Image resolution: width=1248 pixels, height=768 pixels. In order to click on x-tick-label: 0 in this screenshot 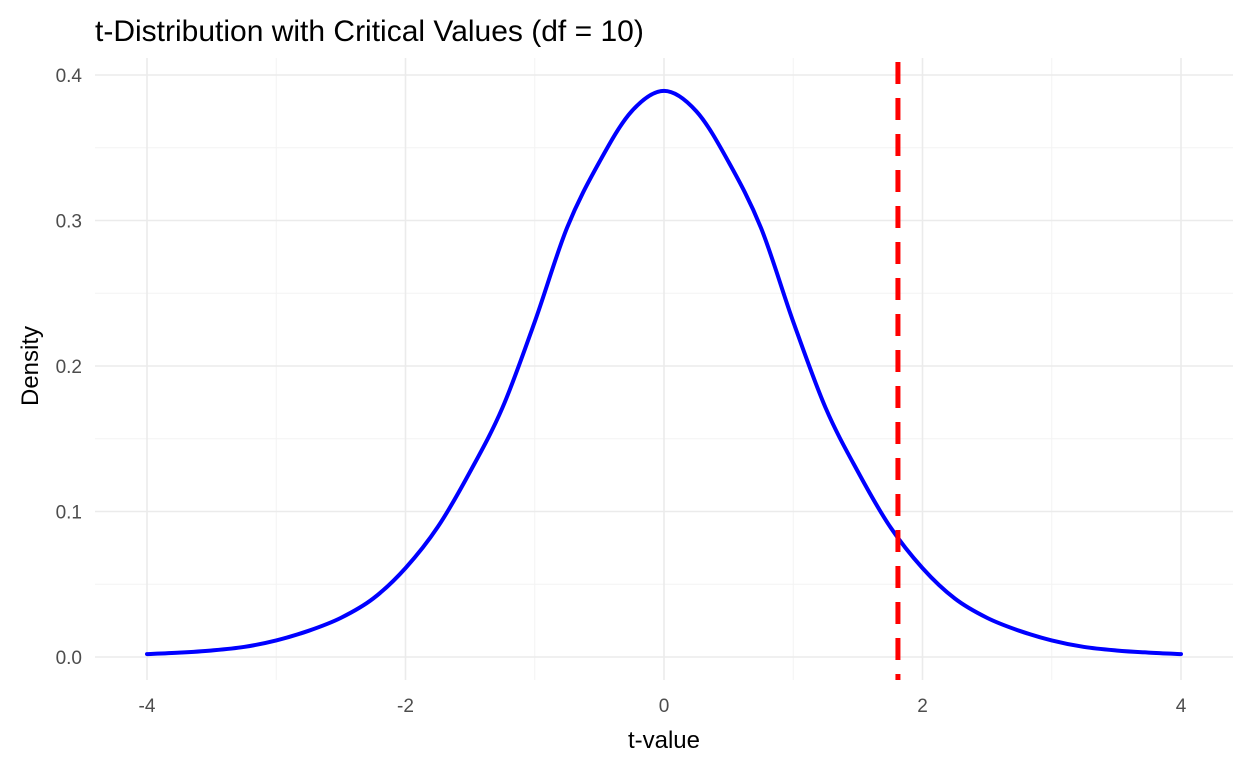, I will do `click(664, 706)`.